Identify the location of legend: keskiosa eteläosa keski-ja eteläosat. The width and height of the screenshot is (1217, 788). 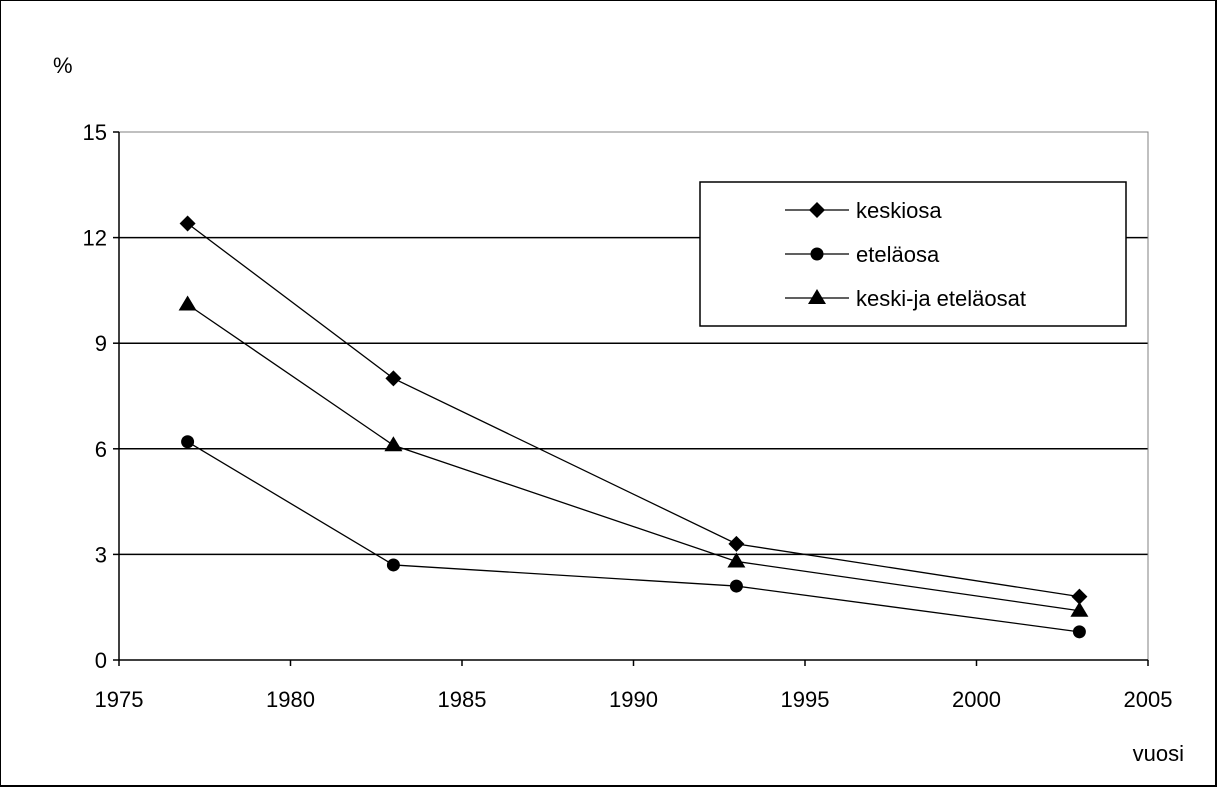
(913, 254).